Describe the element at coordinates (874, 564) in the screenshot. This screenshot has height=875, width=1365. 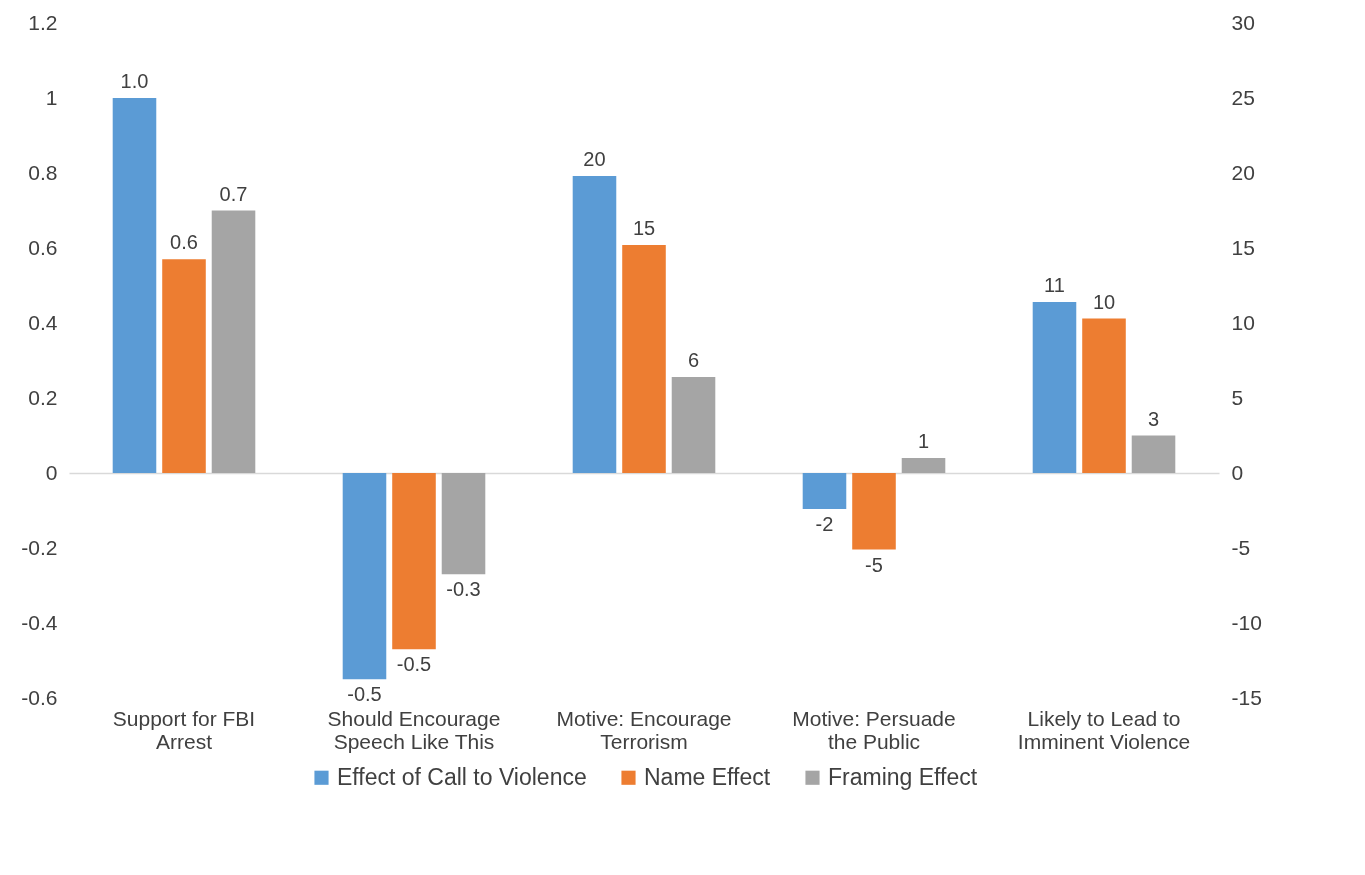
I see `data-label: -5` at that location.